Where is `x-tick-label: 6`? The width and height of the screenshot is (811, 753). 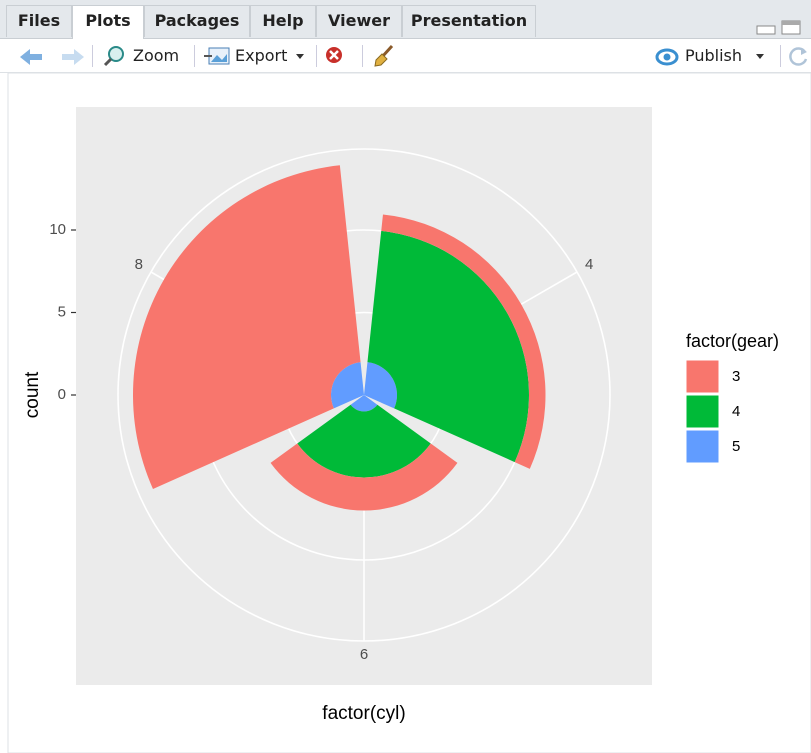 x-tick-label: 6 is located at coordinates (364, 654).